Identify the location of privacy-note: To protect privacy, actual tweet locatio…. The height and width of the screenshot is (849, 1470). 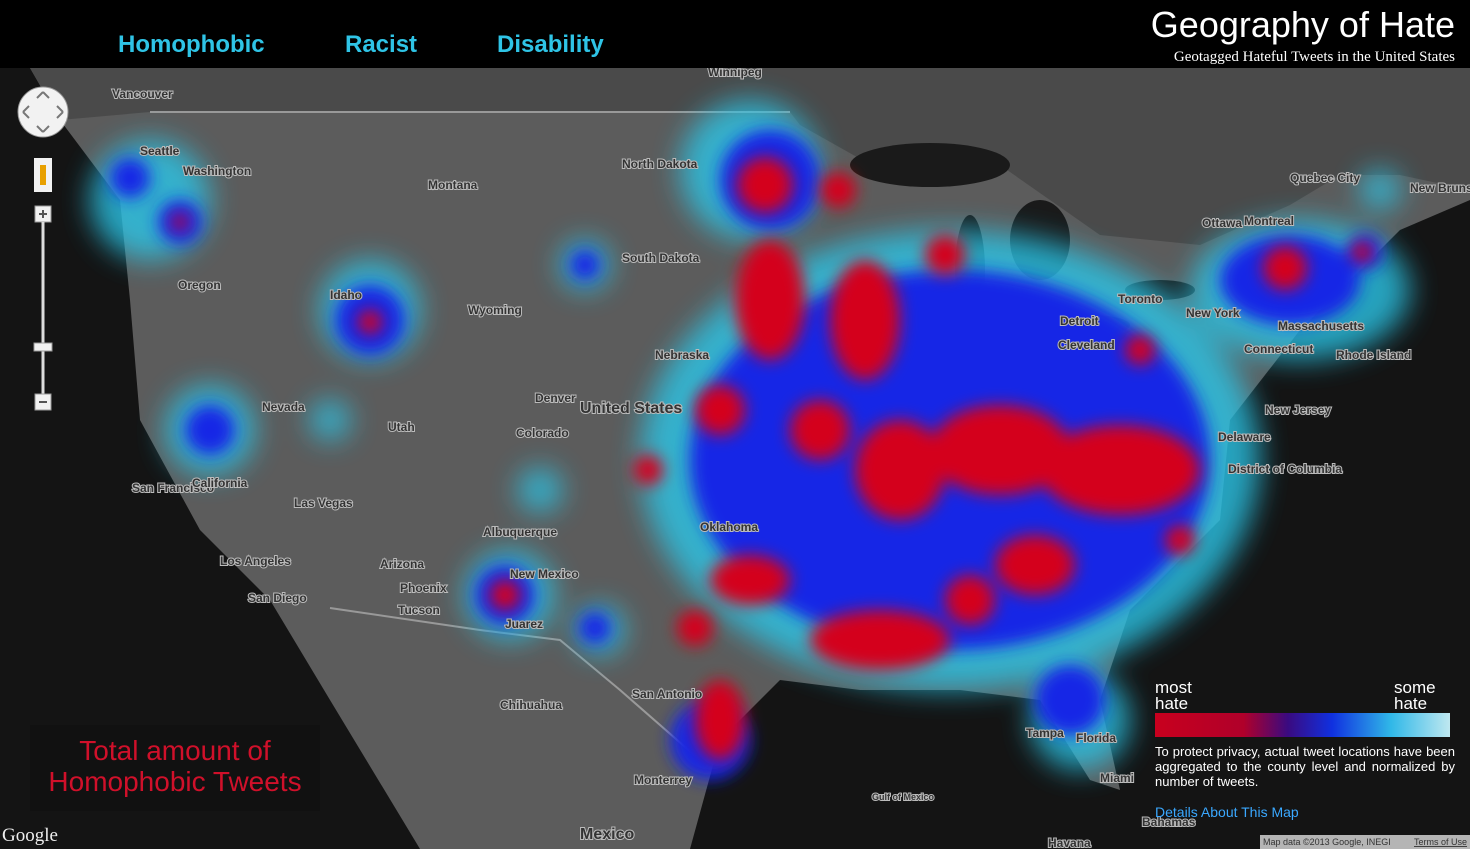
(1305, 766).